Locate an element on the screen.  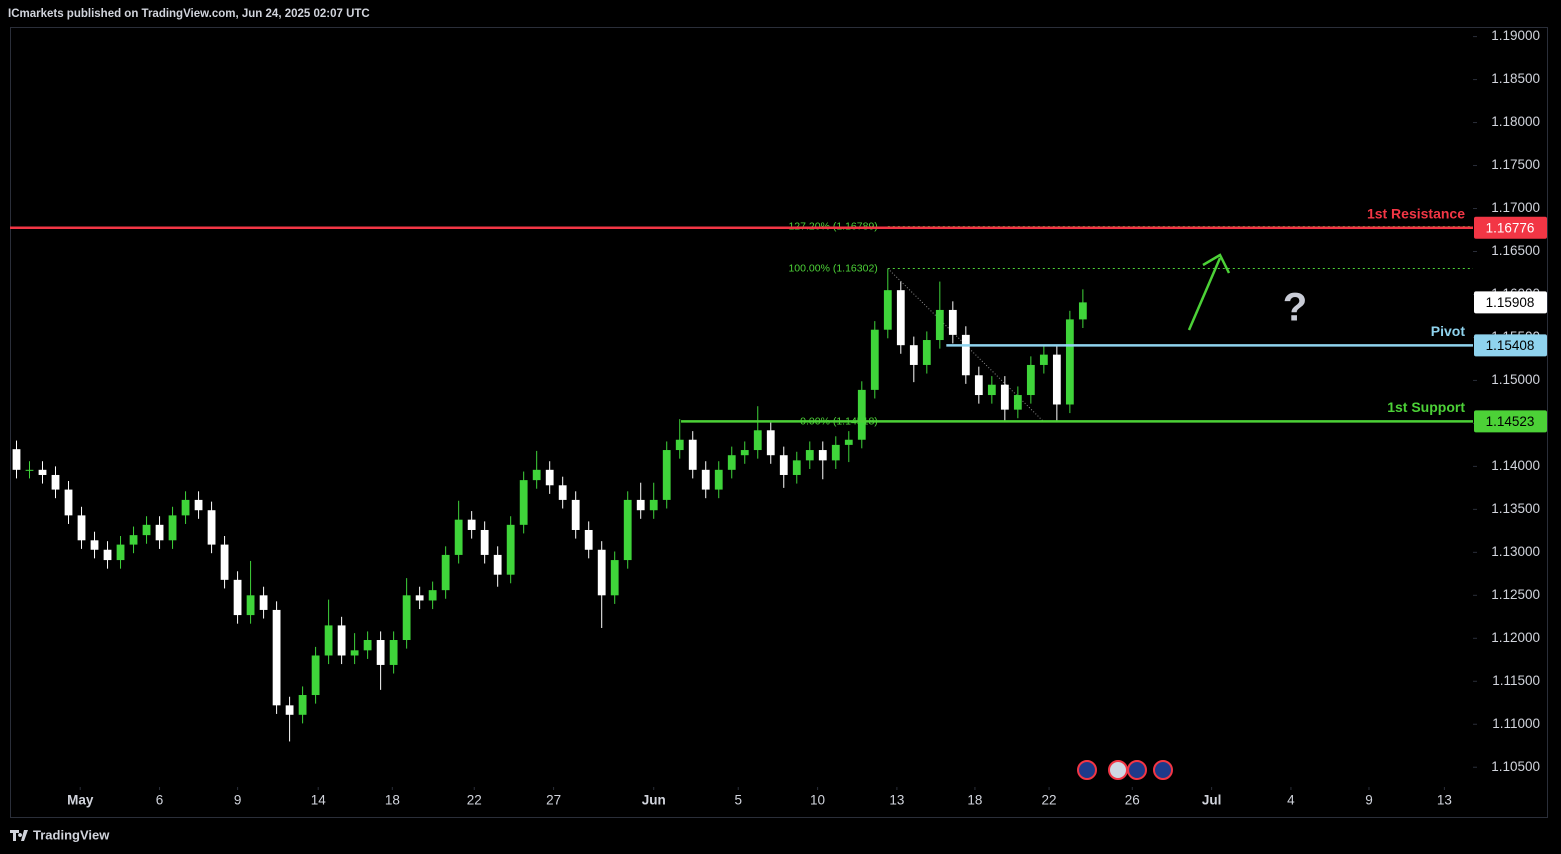
level-name: 1st Support is located at coordinates (1426, 407).